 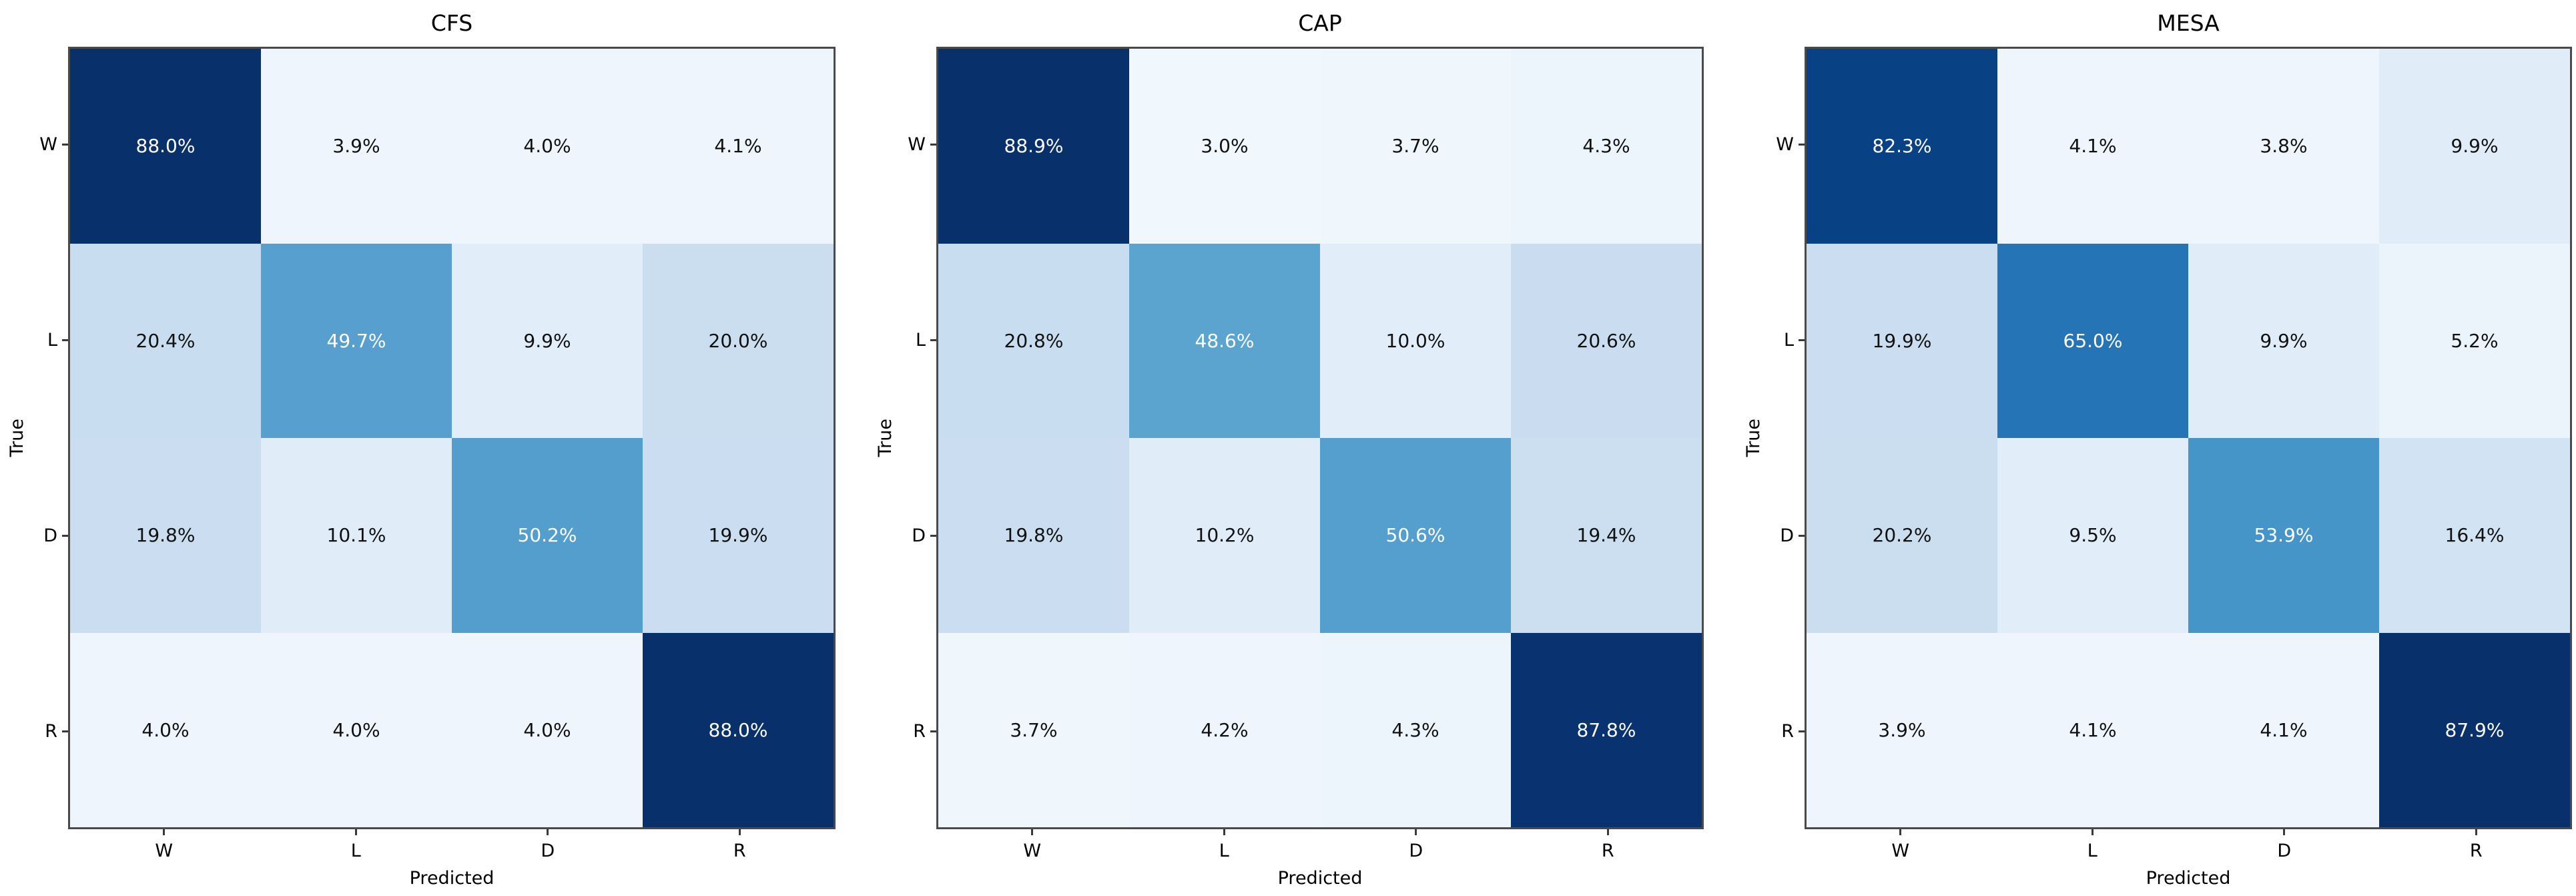 I want to click on heatmap-cell: 87.9%, so click(x=2474, y=729).